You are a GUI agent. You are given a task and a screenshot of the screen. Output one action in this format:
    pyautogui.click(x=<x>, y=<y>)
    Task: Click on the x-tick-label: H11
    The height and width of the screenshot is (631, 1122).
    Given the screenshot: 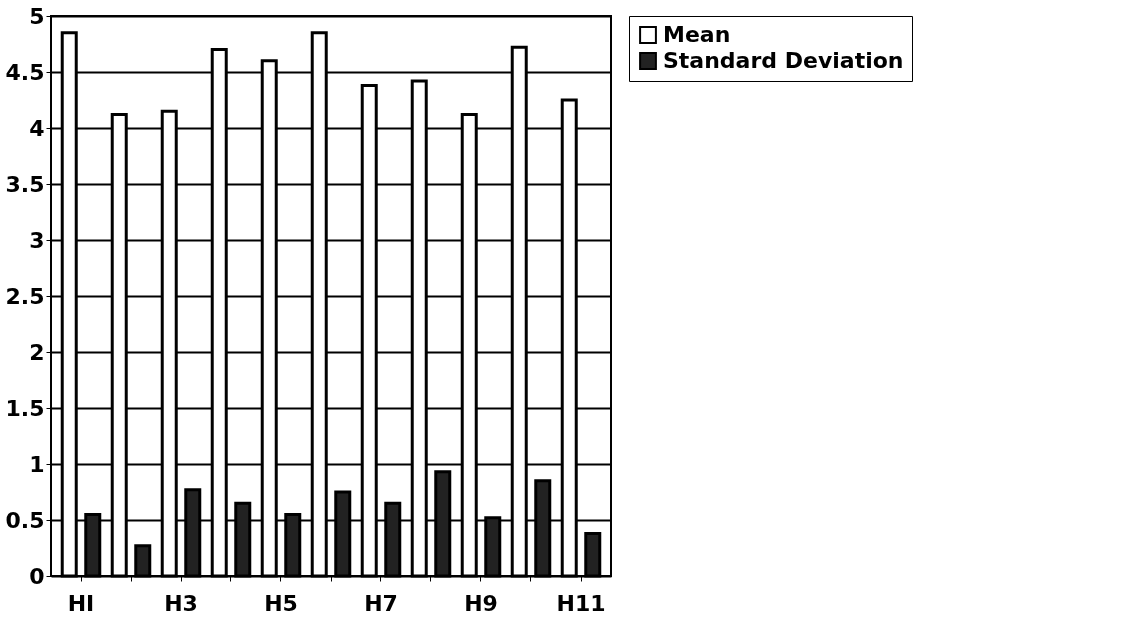 What is the action you would take?
    pyautogui.click(x=581, y=603)
    